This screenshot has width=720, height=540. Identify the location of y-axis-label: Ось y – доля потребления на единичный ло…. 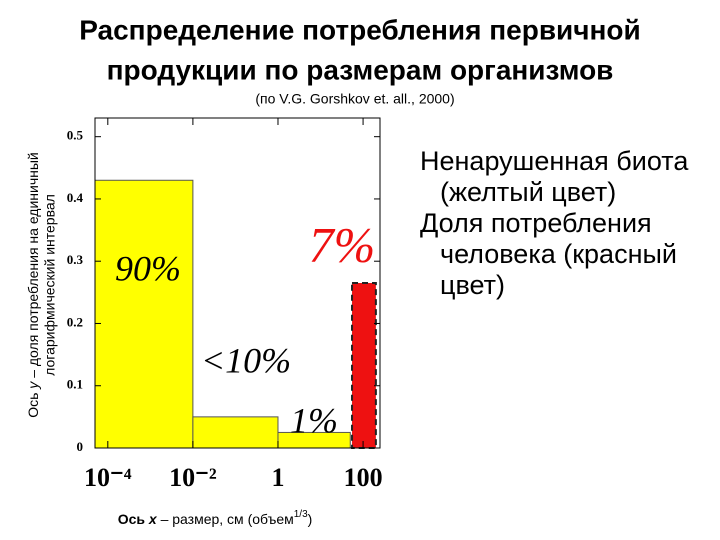
(41, 285).